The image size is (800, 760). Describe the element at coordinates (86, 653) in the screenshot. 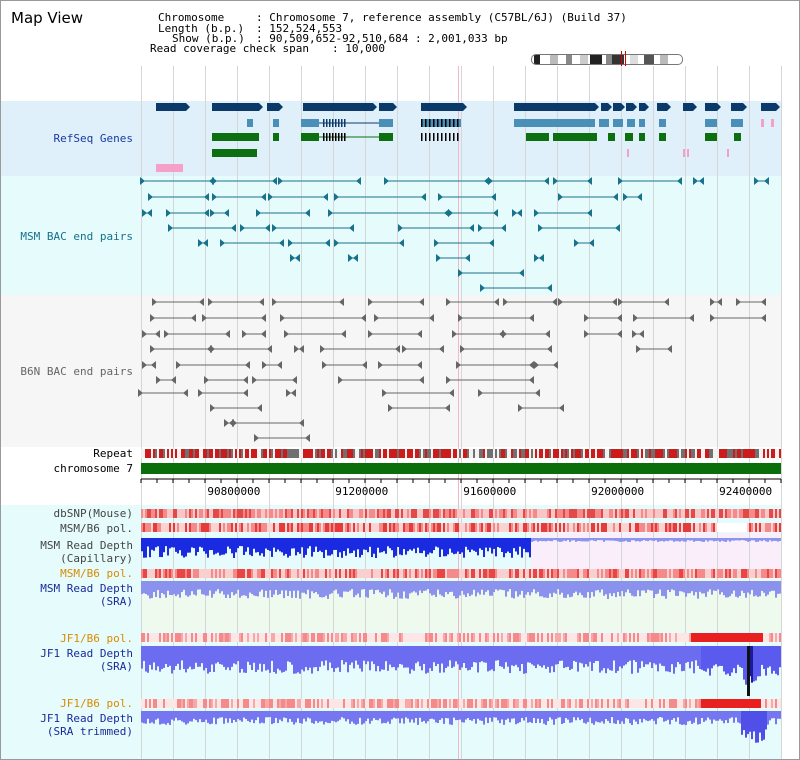

I see `jf1-read-depth-sra-label: JF1 Read Depth` at that location.